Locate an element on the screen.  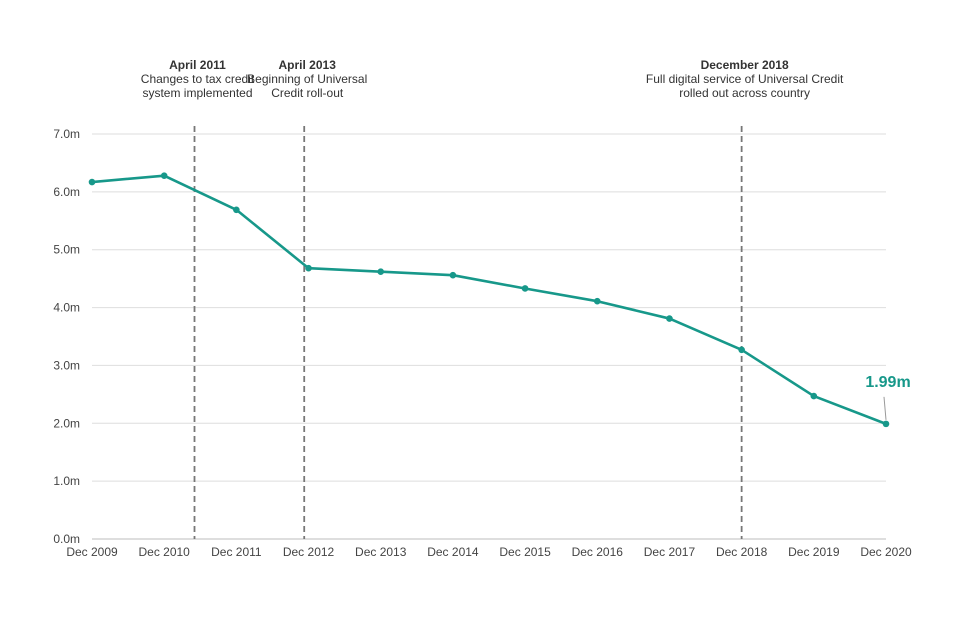
annotation-text: Credit roll-out is located at coordinates (307, 93).